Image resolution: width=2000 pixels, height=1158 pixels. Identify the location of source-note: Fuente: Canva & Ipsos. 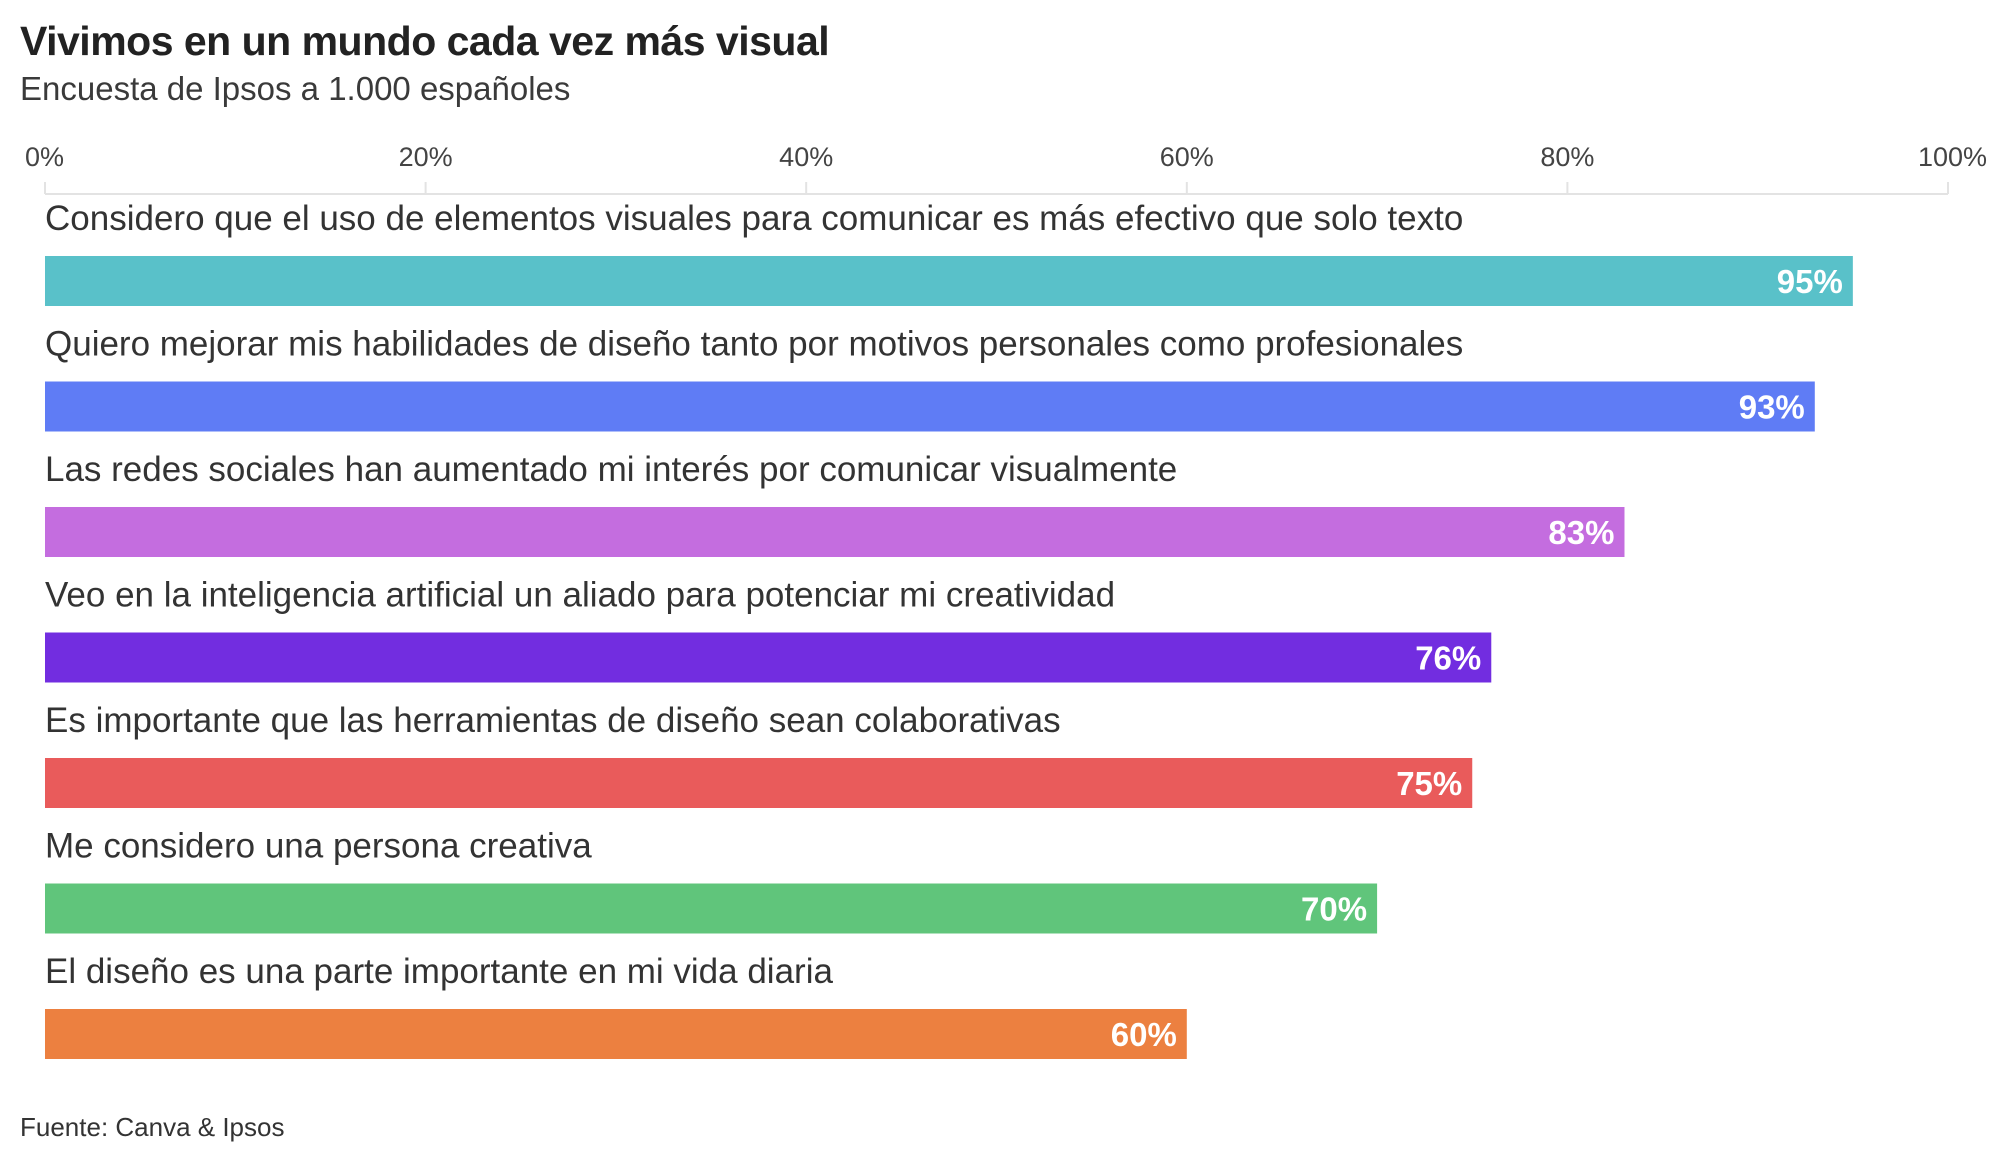
(152, 1127).